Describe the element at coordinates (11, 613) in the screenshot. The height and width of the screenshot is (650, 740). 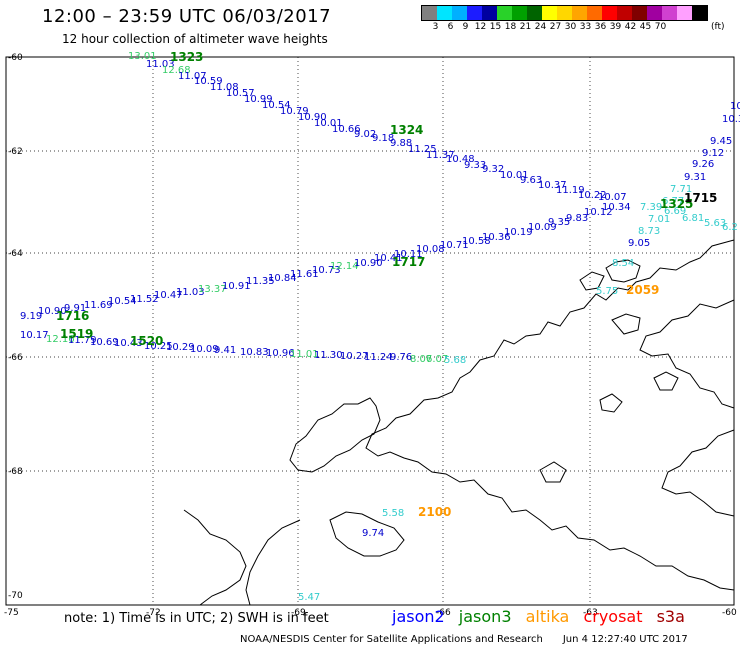
I see `lon-label: -75` at that location.